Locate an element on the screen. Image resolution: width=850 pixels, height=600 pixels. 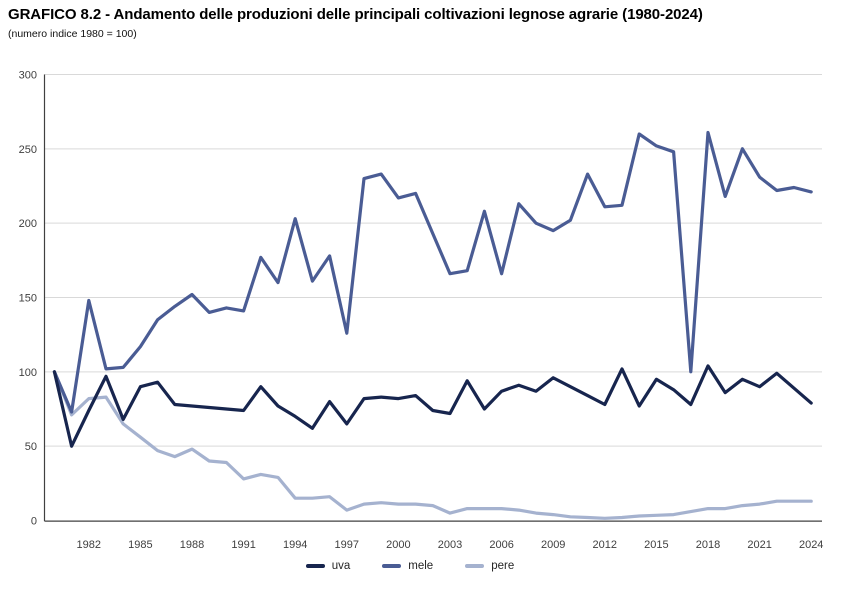
y-tick-label-250: 250 is located at coordinates (28, 150).